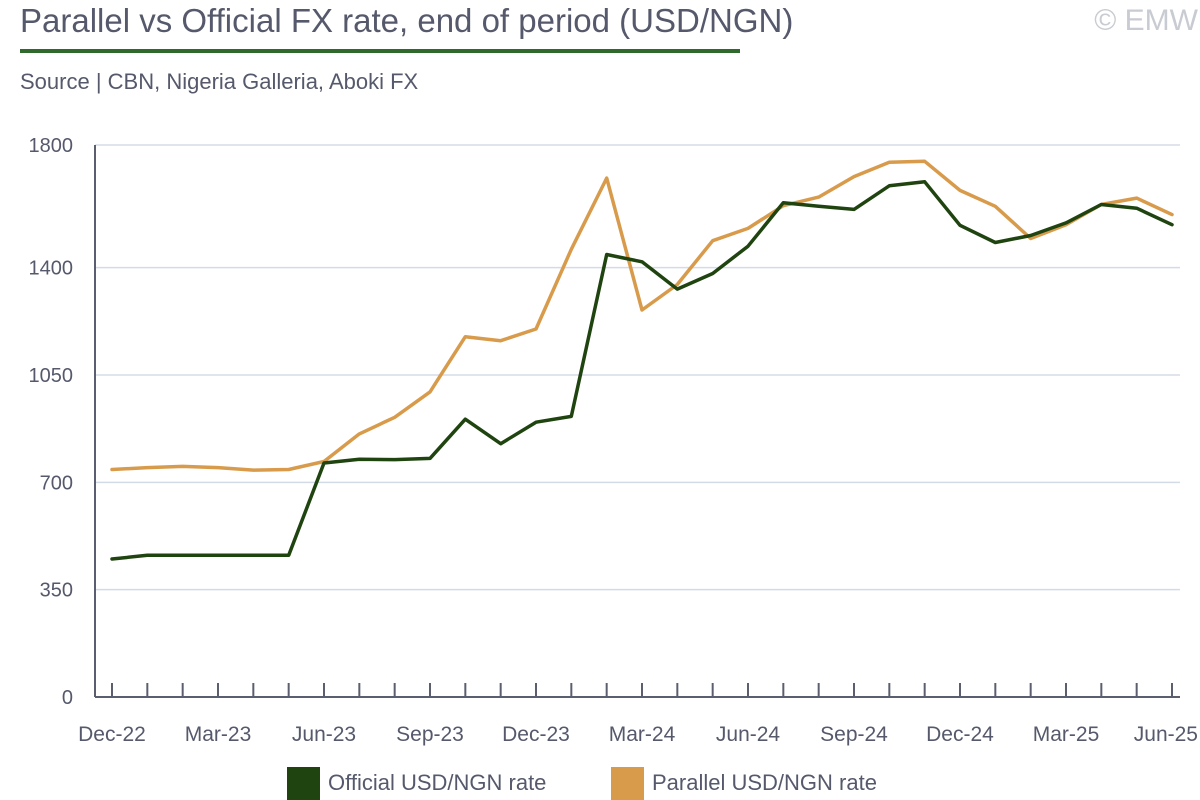  I want to click on legend-item-parallel: Parallel USD/NGN rate, so click(744, 783).